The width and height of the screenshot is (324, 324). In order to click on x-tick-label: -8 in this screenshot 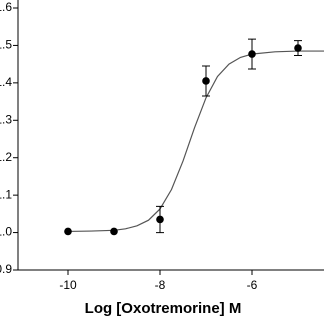, I will do `click(160, 285)`.